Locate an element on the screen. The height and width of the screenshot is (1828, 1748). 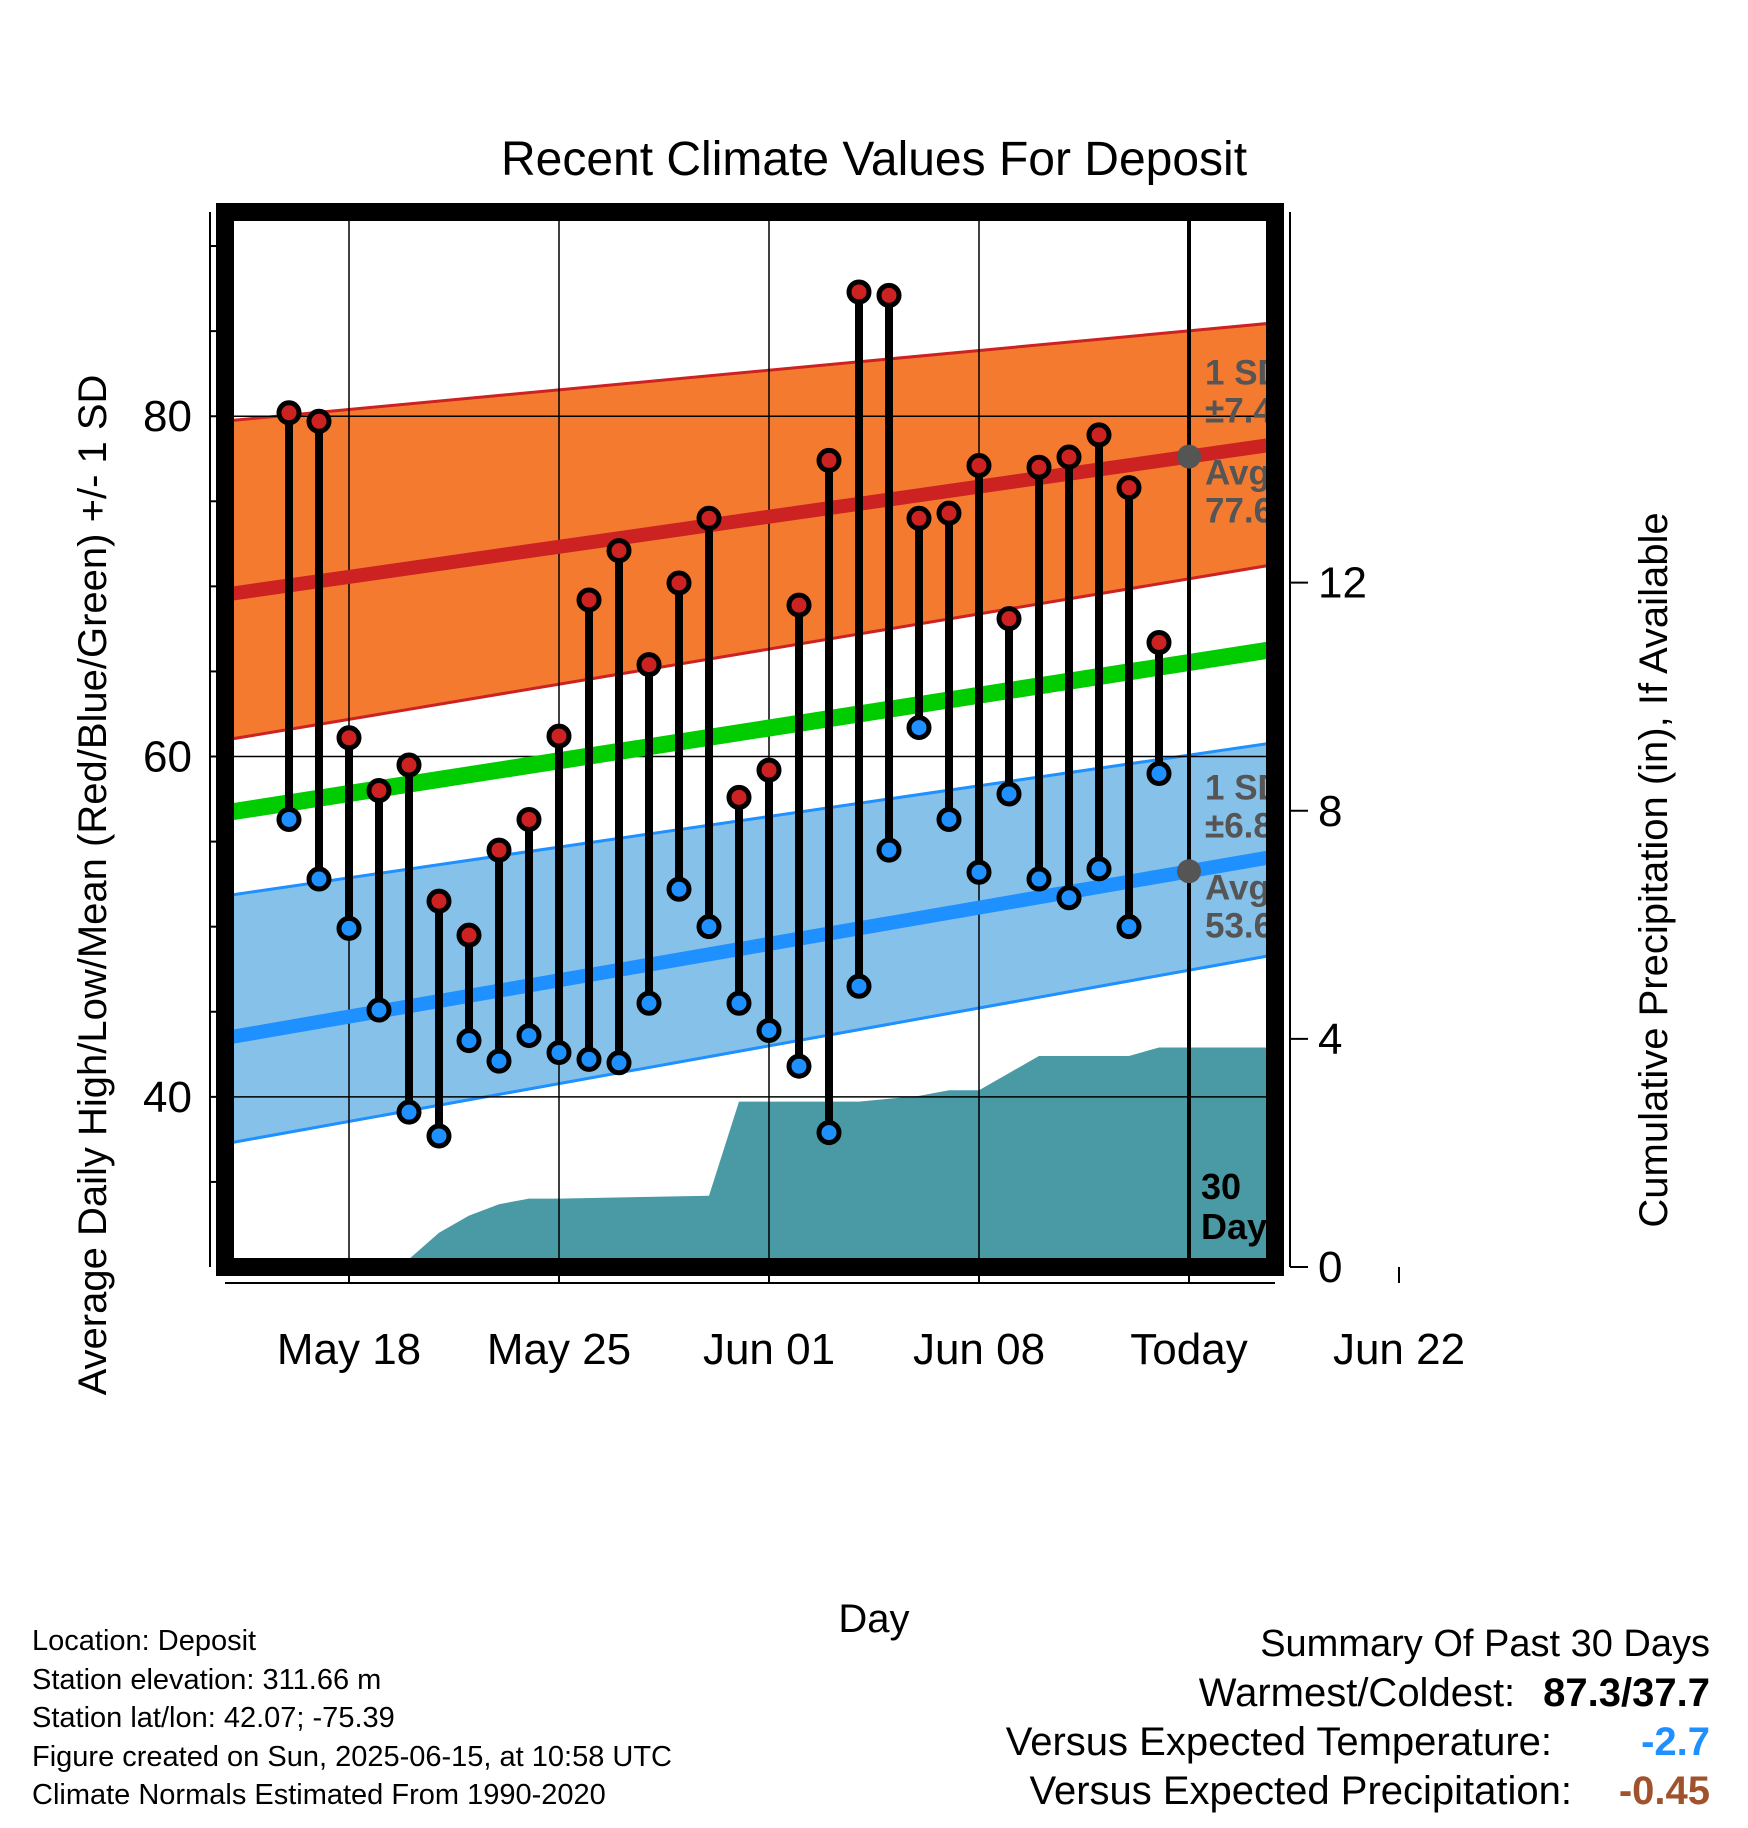
temp-label: Versus Expected Temperature: is located at coordinates (1278, 1742).